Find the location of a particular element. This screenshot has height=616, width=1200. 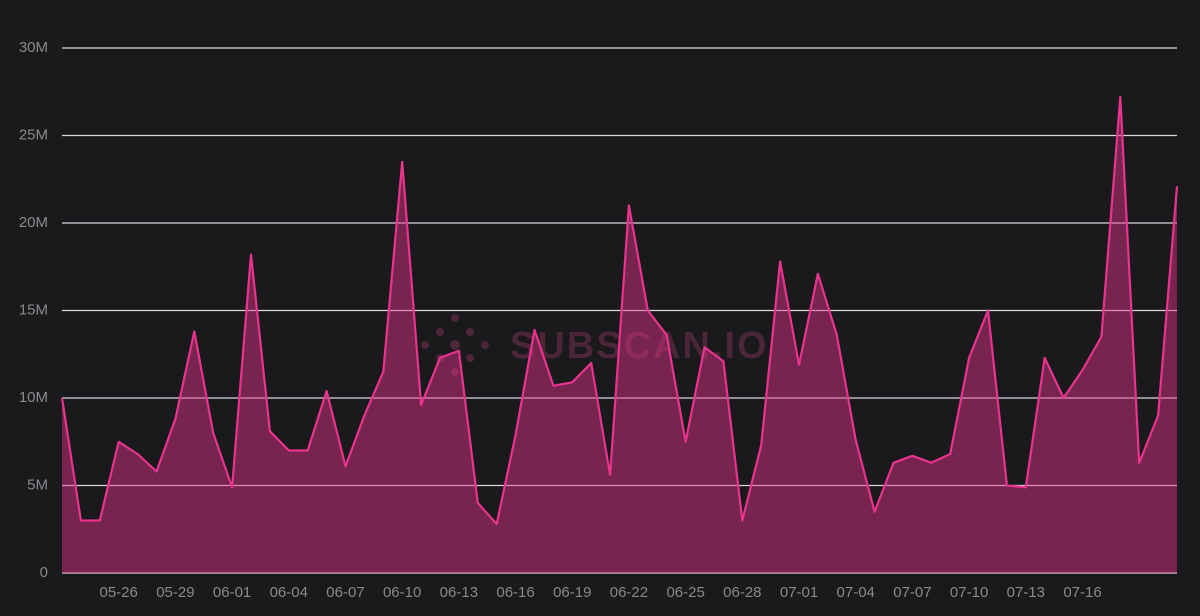

y-tick-label: 10M is located at coordinates (33, 397).